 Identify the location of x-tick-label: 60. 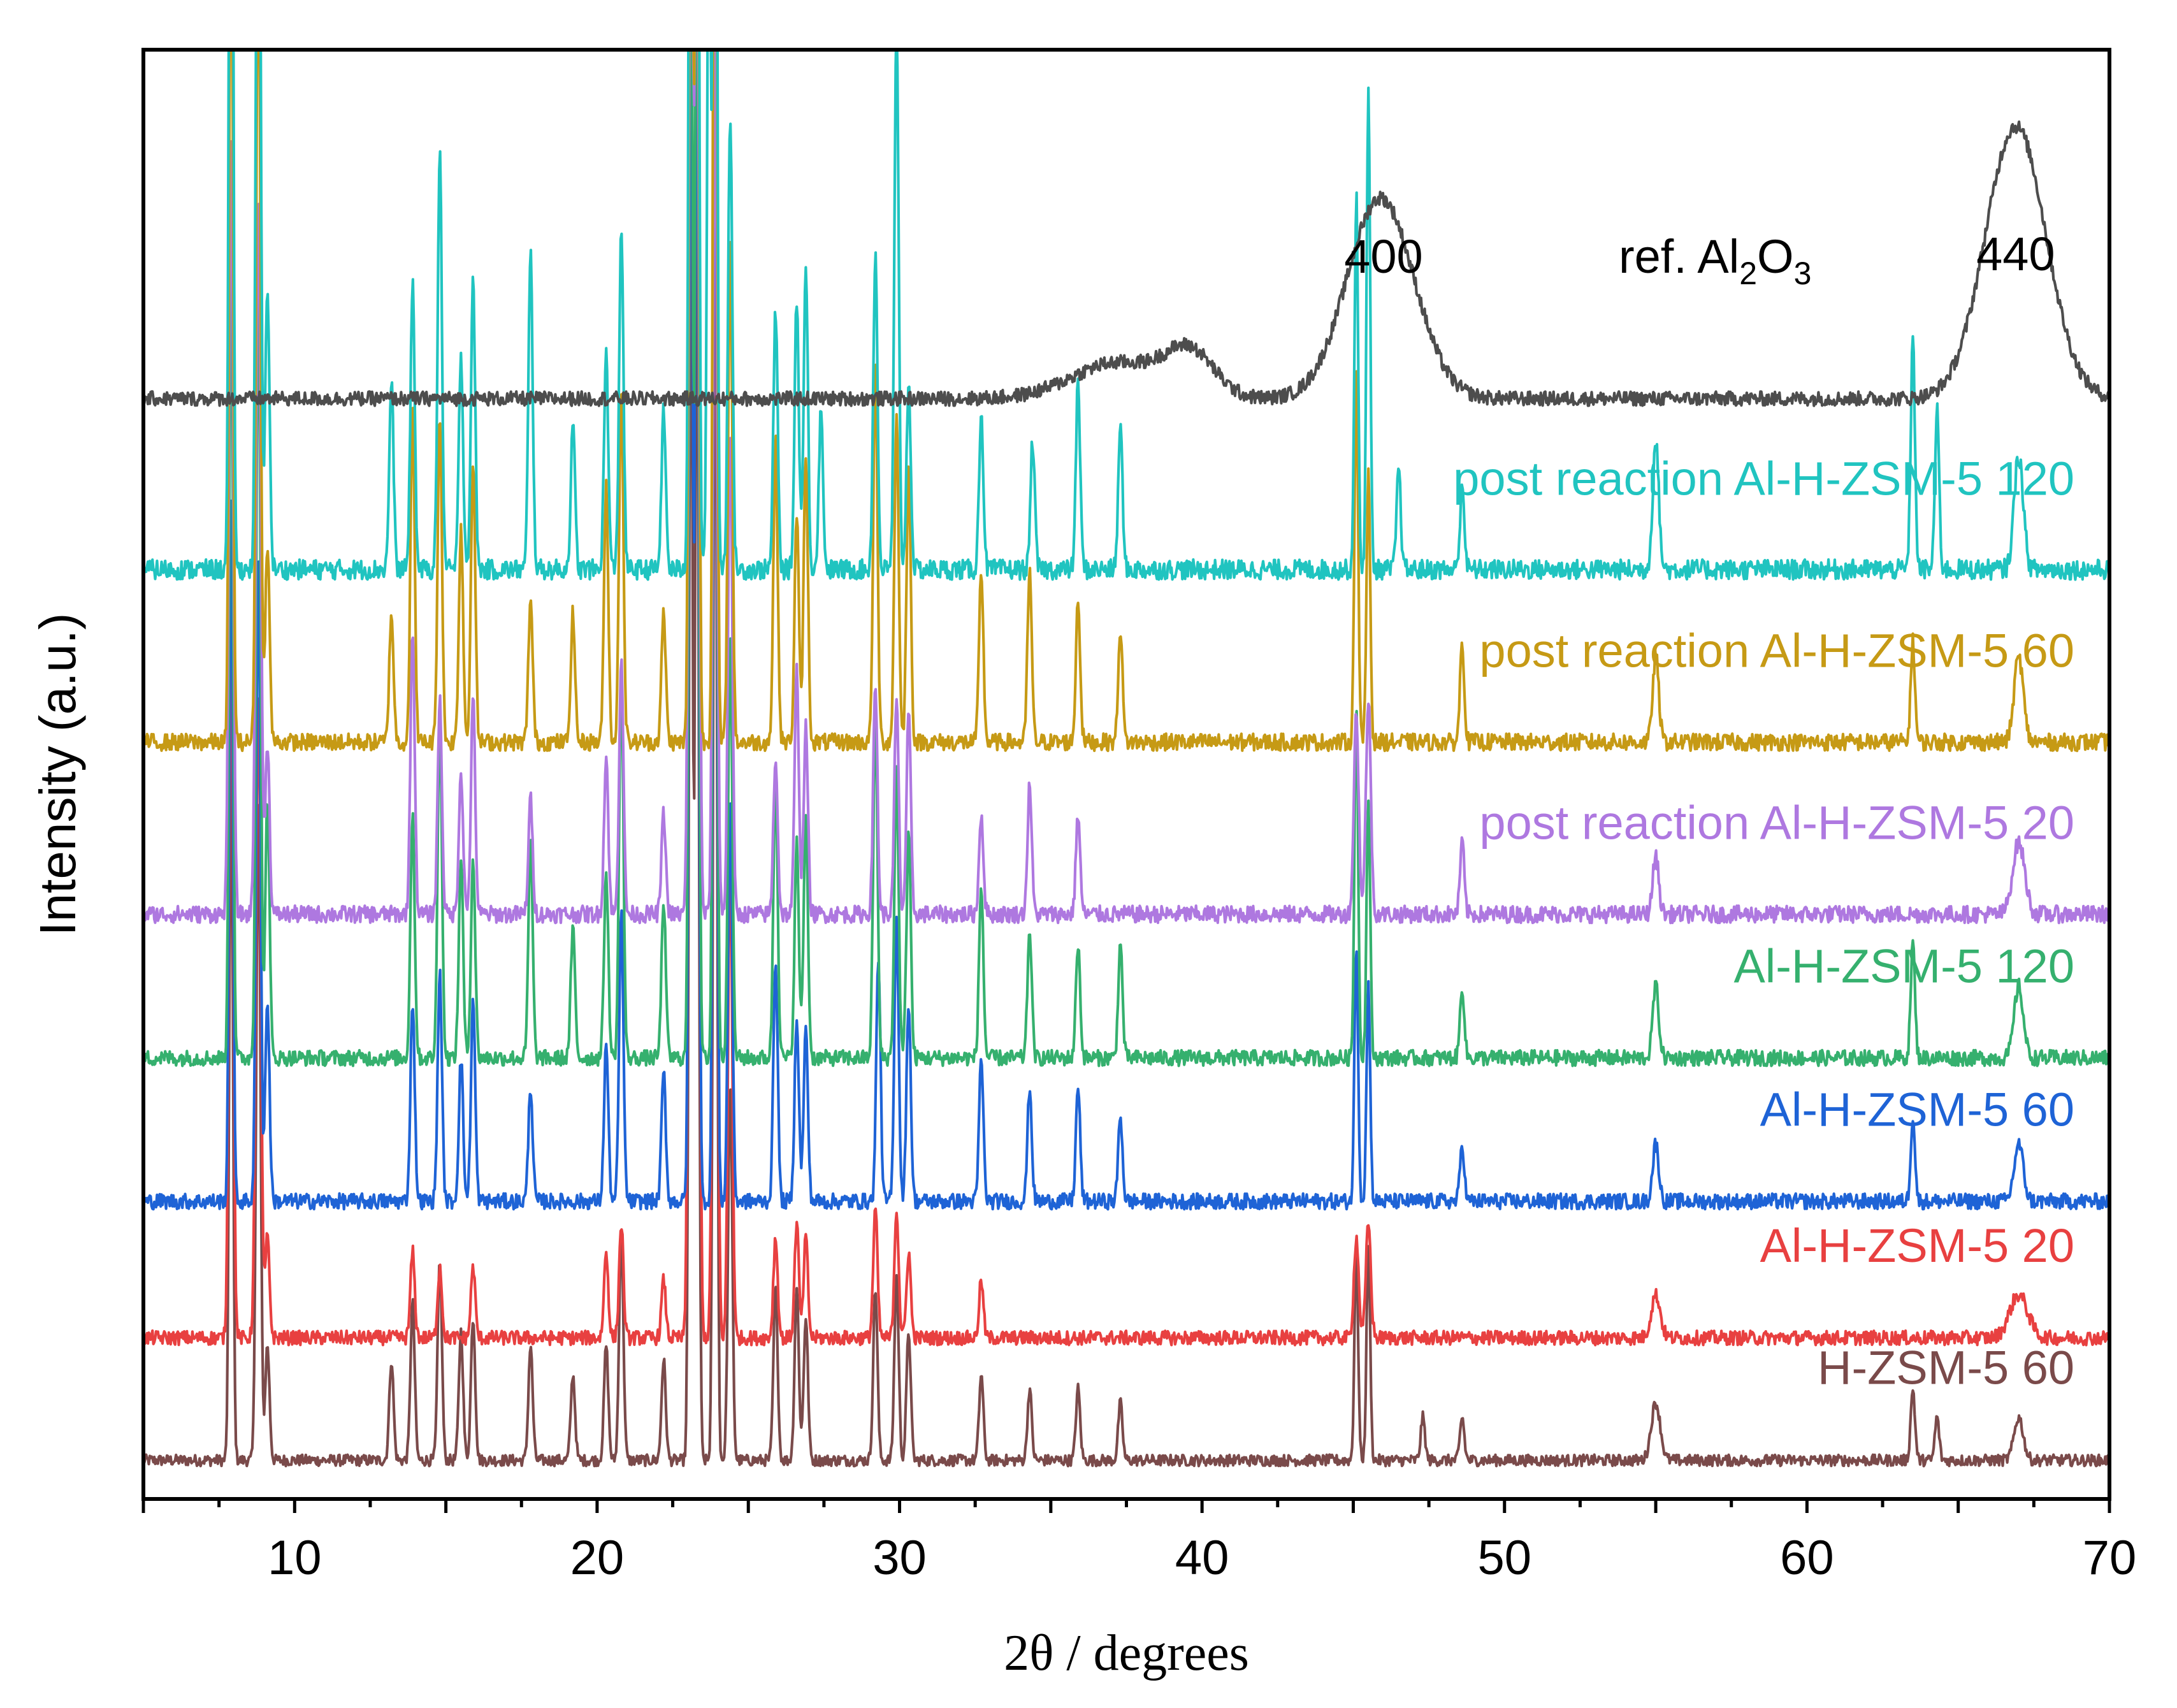
(1807, 1558).